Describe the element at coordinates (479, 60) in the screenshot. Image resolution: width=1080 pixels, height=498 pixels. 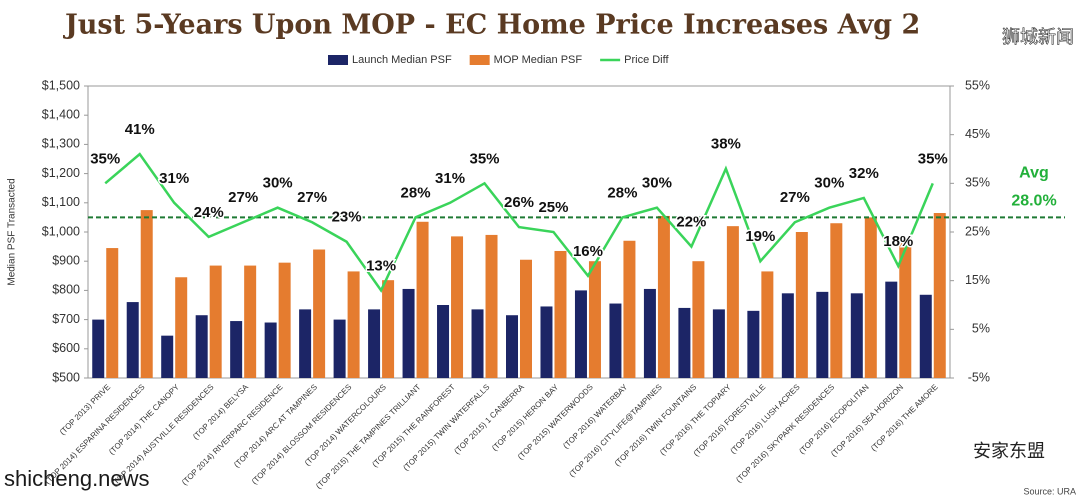
I see `legend-swatch` at that location.